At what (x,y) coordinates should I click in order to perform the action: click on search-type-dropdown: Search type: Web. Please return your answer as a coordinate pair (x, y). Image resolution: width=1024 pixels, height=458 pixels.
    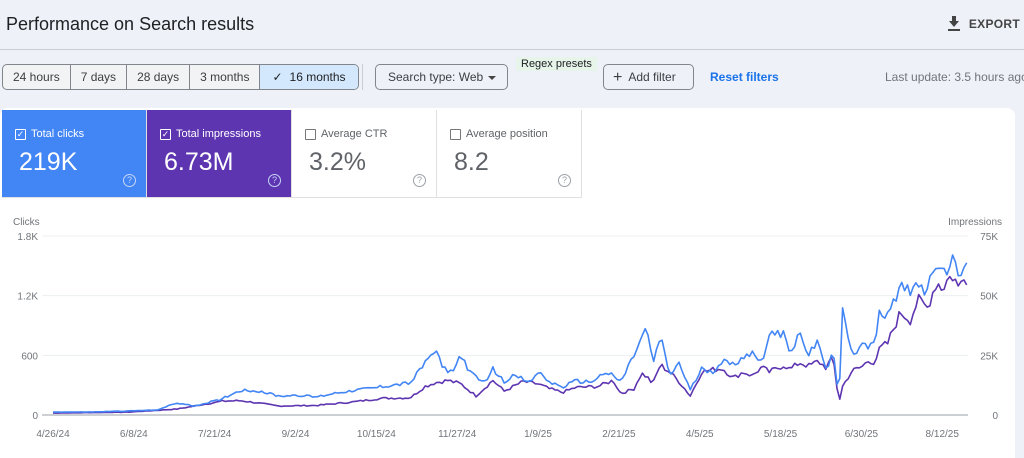
    Looking at the image, I should click on (441, 77).